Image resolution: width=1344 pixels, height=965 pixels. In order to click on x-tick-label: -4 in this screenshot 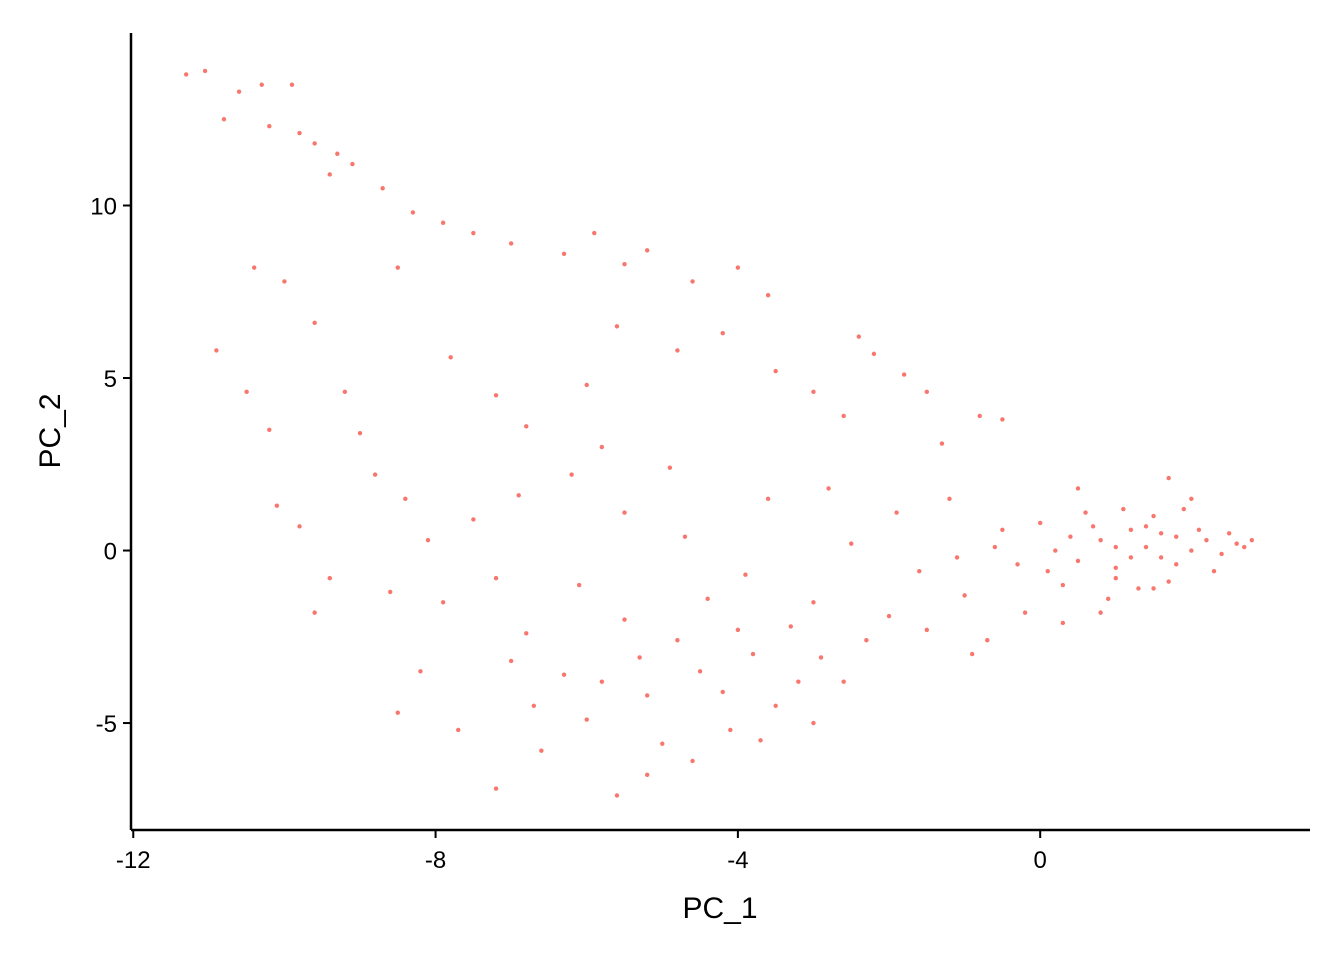, I will do `click(737, 860)`.